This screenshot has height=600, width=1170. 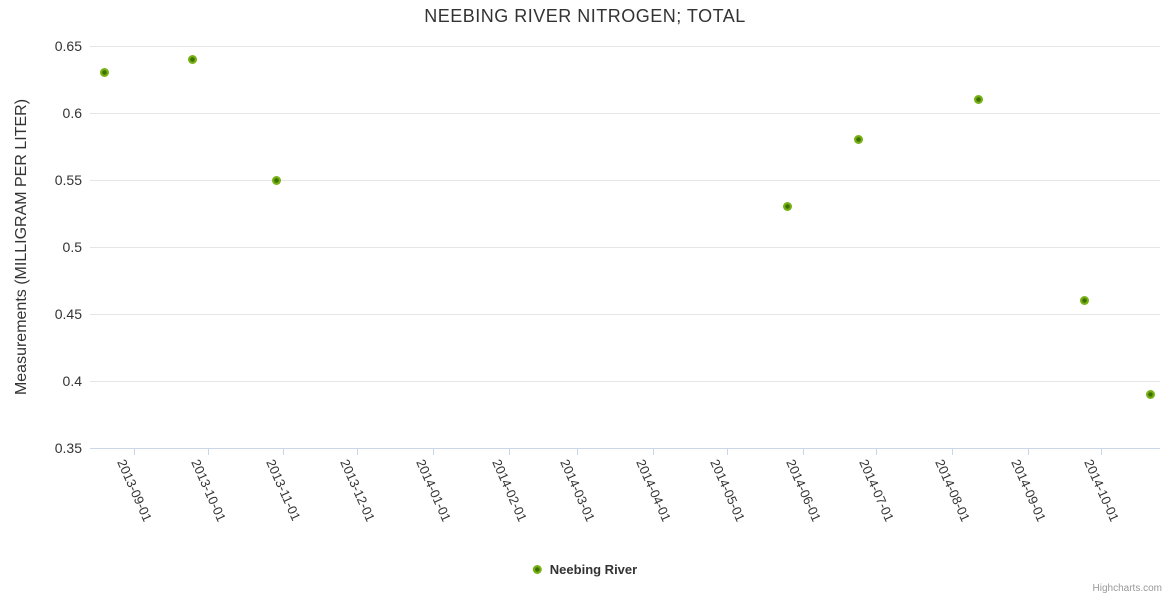 I want to click on x-axis-tick-label: 2013-11-01, so click(x=283, y=490).